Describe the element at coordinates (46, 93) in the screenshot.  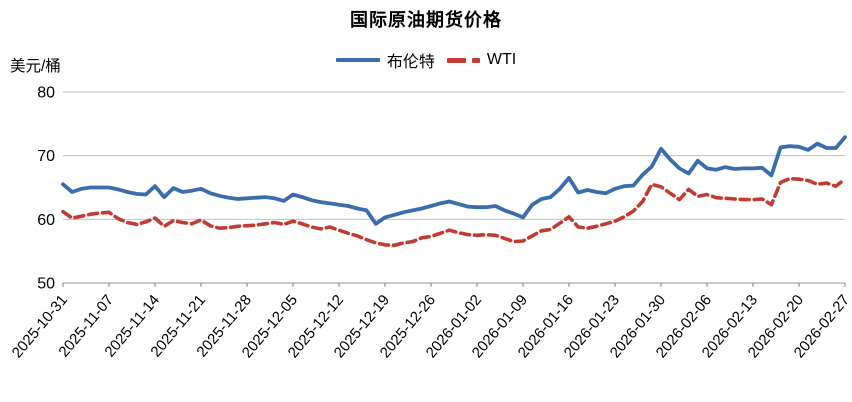
I see `y-tick-label: 80` at that location.